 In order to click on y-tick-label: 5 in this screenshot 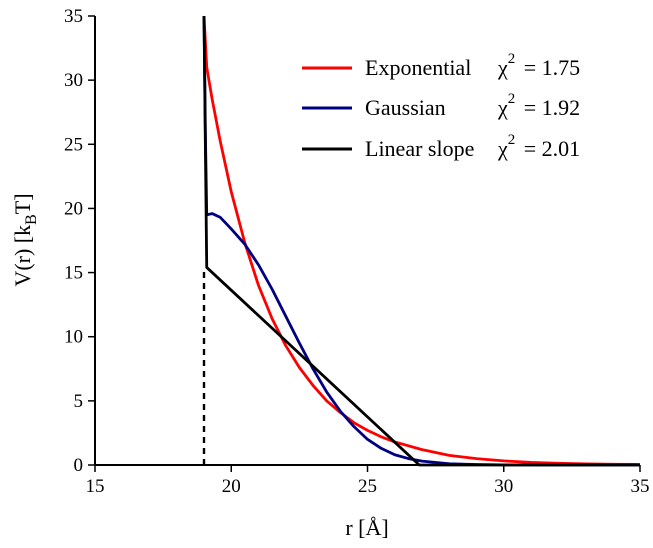, I will do `click(79, 401)`.